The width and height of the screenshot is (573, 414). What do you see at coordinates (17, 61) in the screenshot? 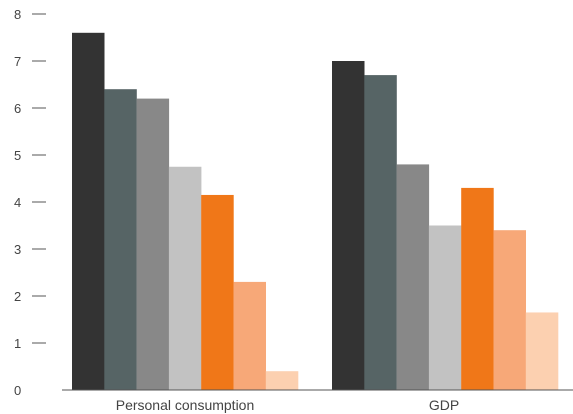
I see `y-tick-label: 7` at bounding box center [17, 61].